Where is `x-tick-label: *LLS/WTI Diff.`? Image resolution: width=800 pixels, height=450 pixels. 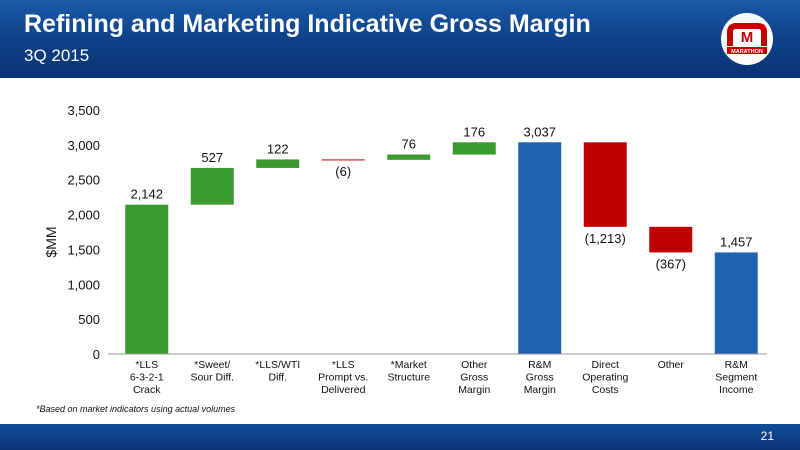
x-tick-label: *LLS/WTI Diff. is located at coordinates (277, 371).